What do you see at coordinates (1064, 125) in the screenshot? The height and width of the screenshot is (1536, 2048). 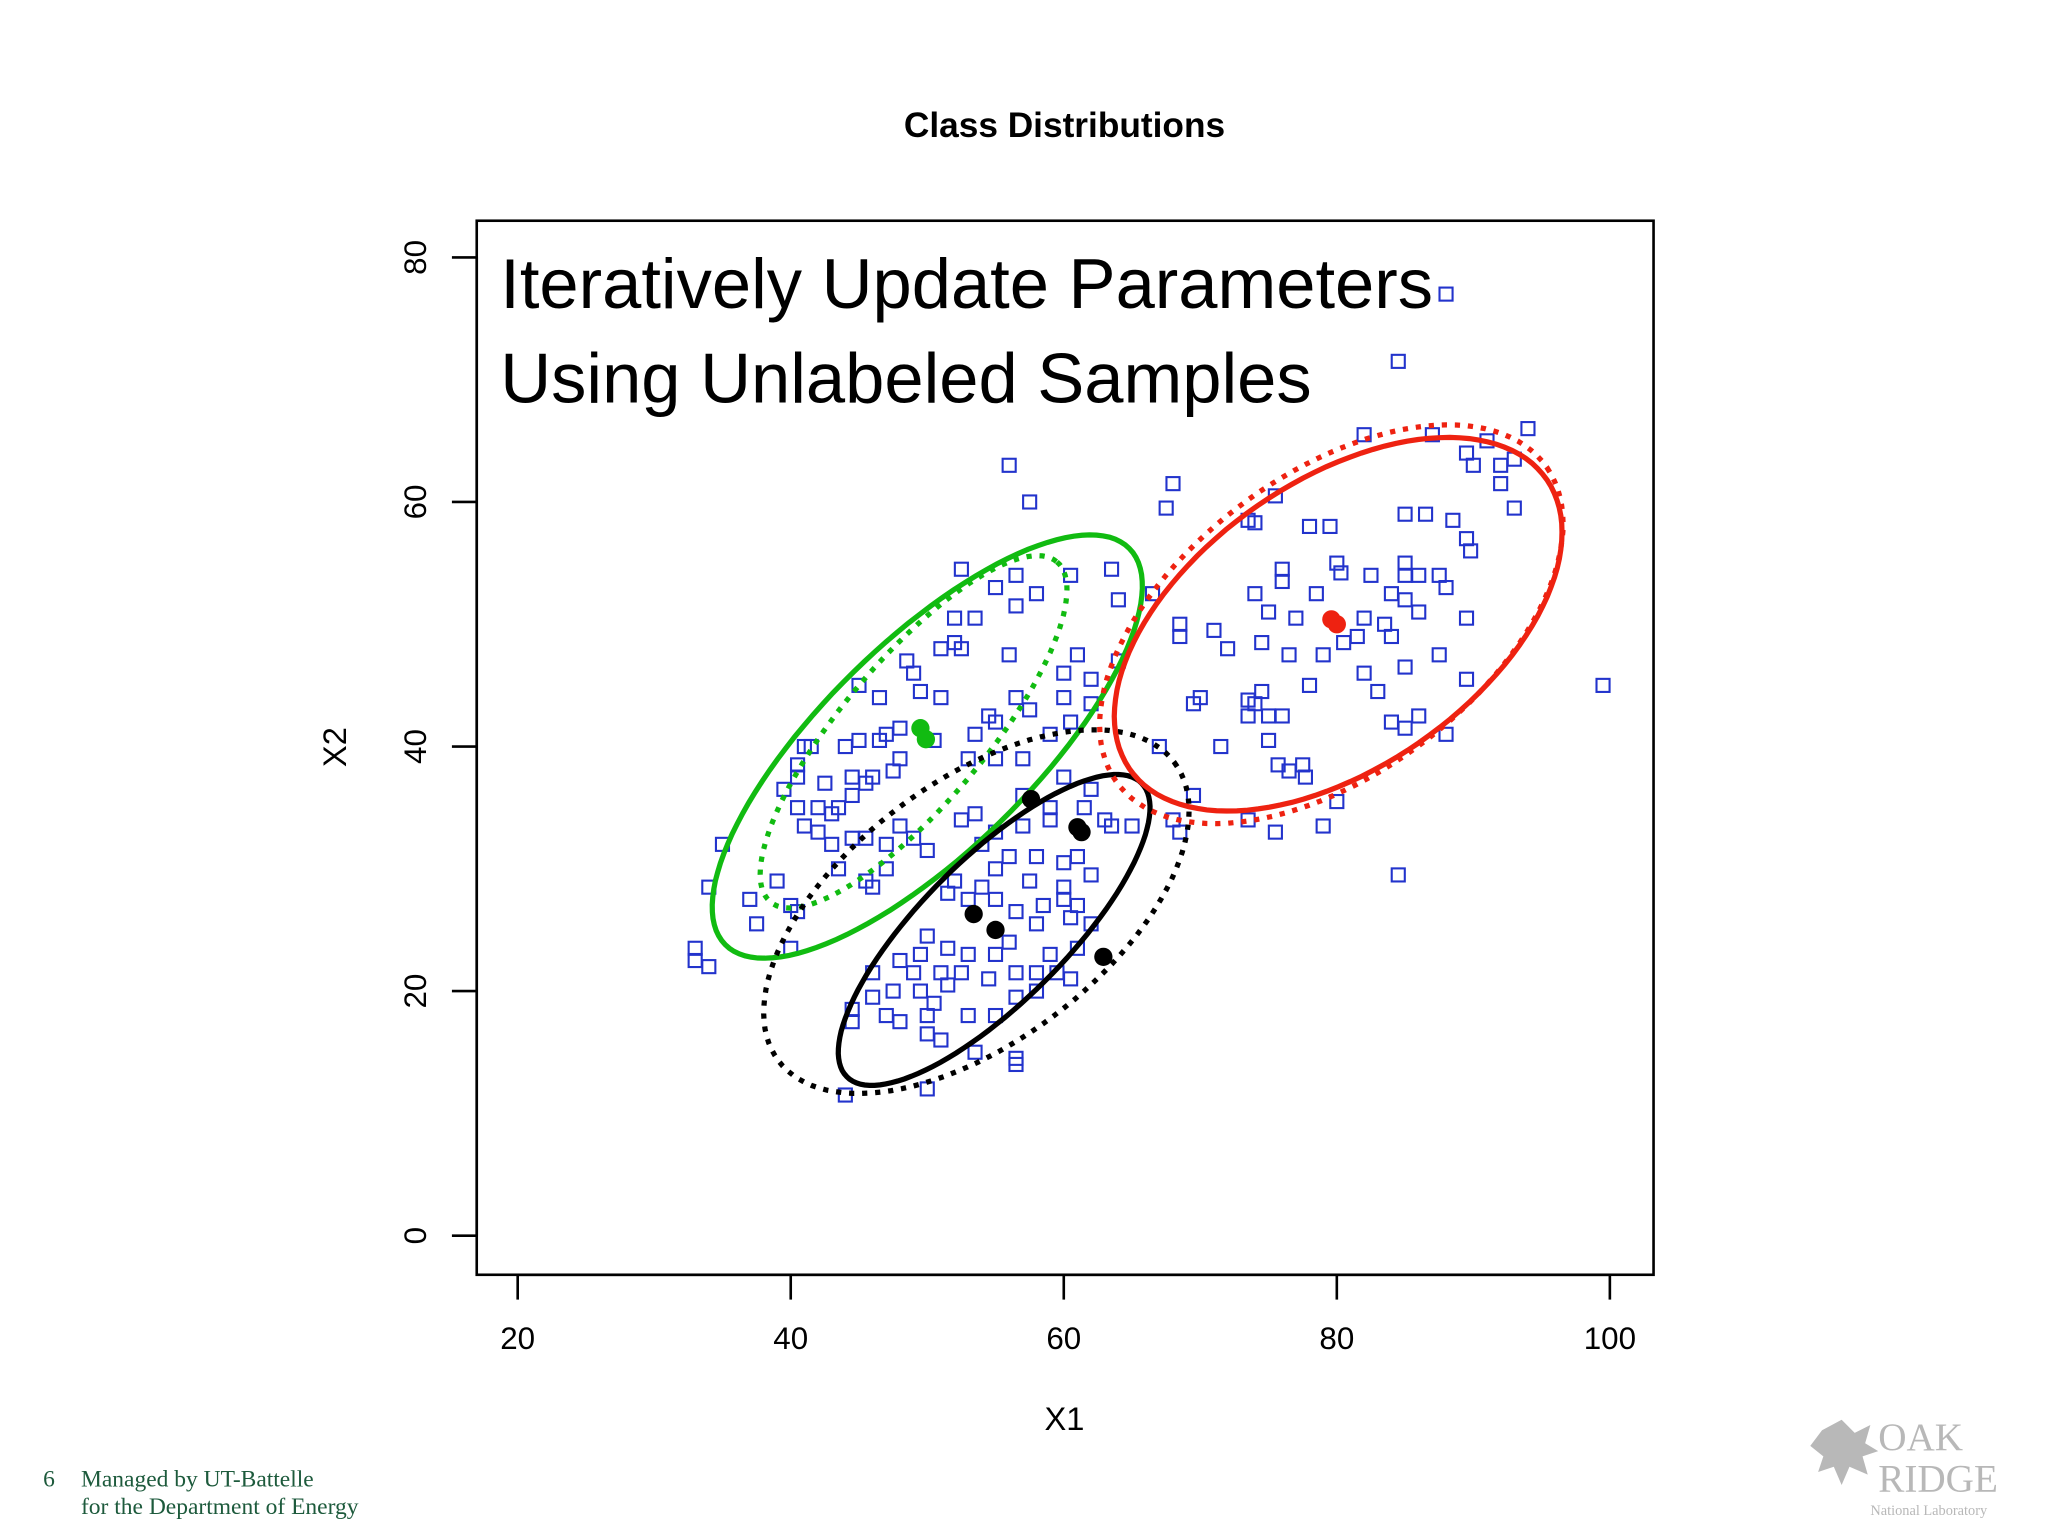 I see `chart-title: Class Distributions` at bounding box center [1064, 125].